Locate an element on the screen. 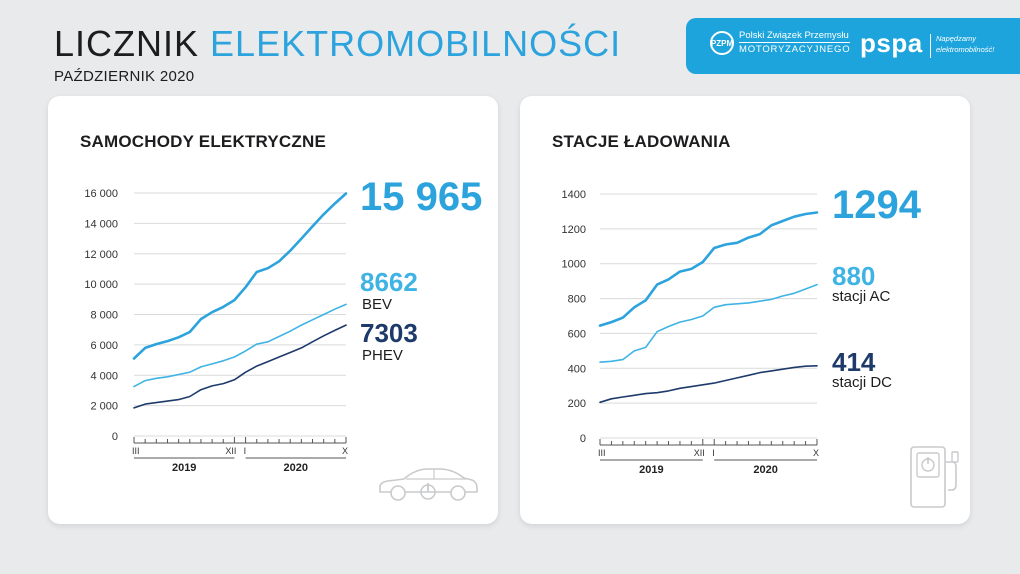  pzpm-emblem: PZPM is located at coordinates (722, 43).